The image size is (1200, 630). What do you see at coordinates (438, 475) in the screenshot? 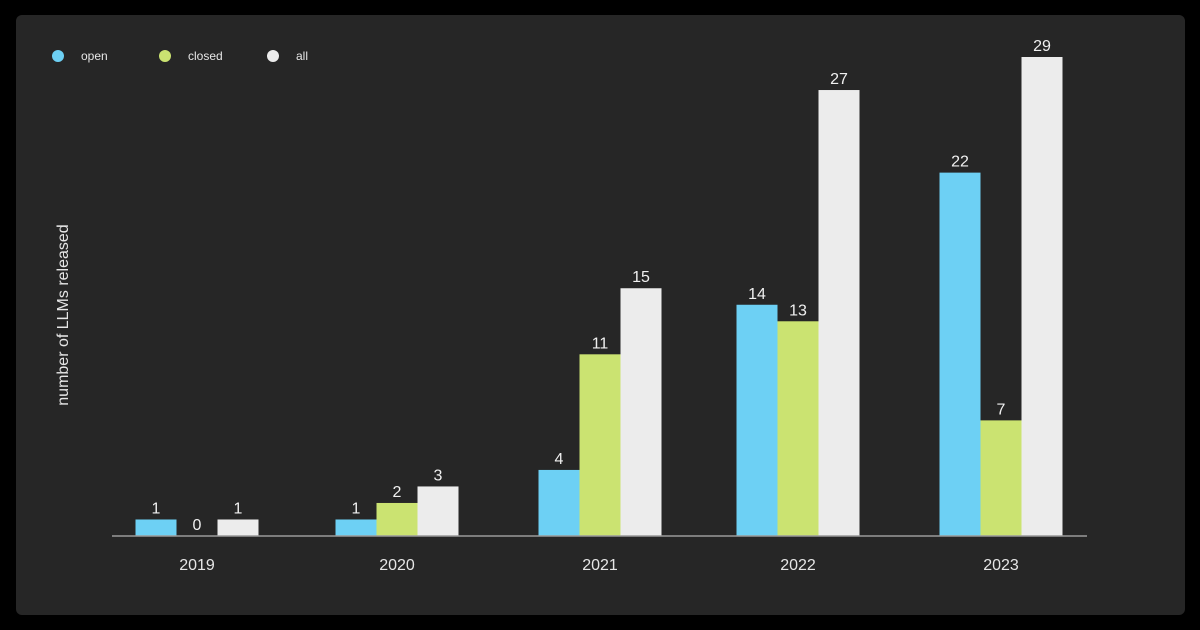
I see `value-label-all-2020: 3` at bounding box center [438, 475].